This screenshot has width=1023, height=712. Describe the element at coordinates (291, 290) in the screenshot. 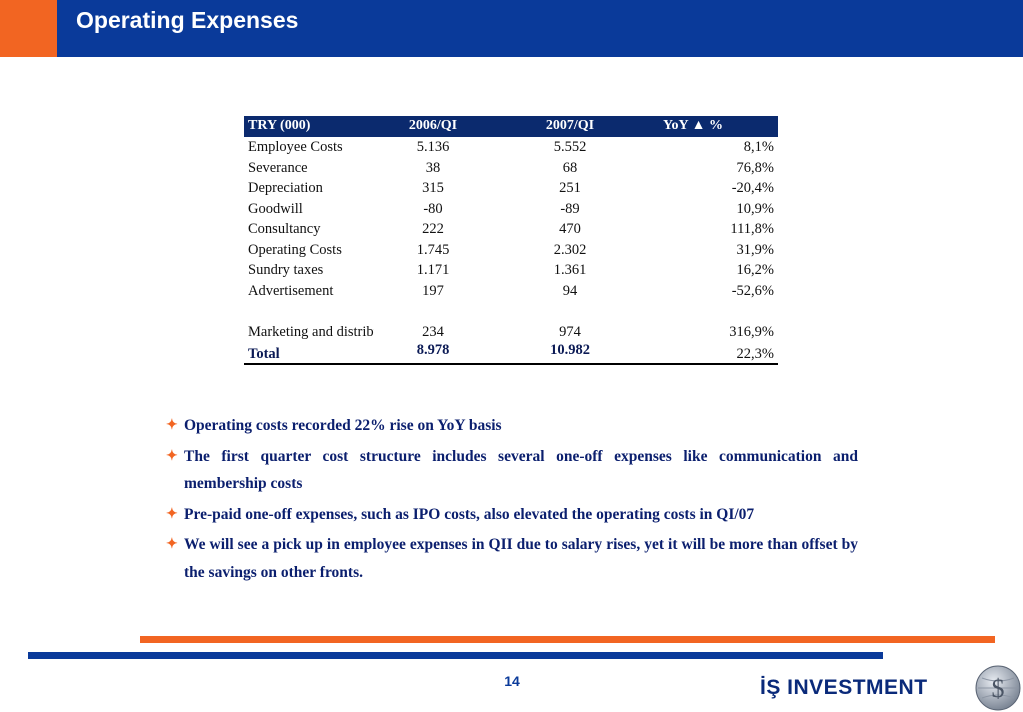

I see `row-label: Advertisement` at that location.